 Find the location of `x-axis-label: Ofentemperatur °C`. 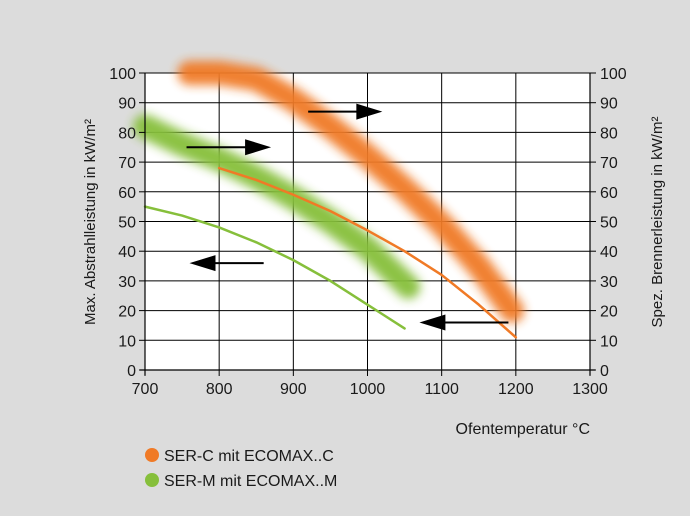

x-axis-label: Ofentemperatur °C is located at coordinates (523, 429).